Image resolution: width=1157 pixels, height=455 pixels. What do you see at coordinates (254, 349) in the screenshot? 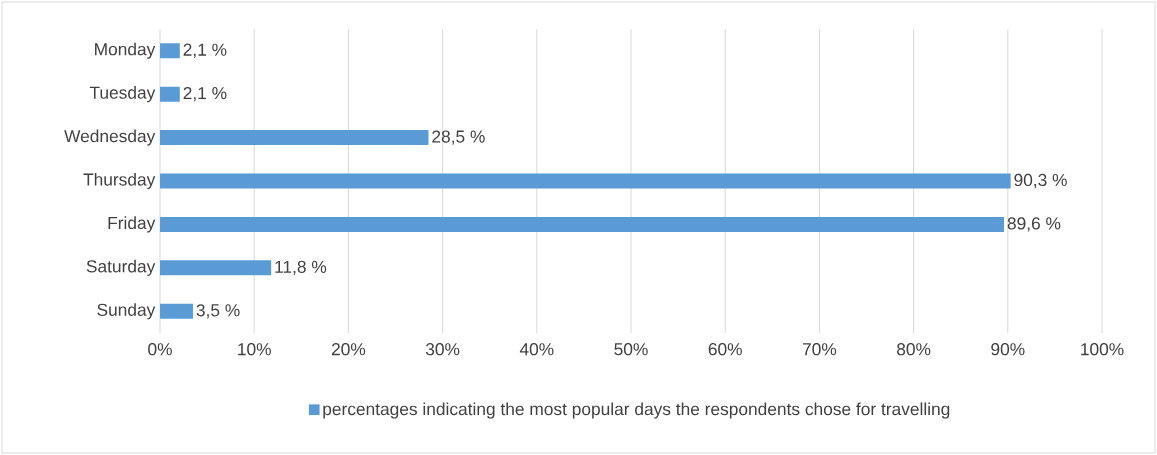
I see `x-tick-label: 10%` at bounding box center [254, 349].